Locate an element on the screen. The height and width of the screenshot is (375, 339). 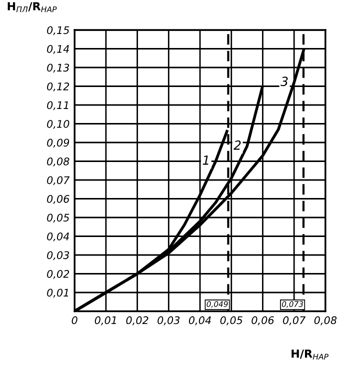
y-tick-label: 0,09 is located at coordinates (58, 143).